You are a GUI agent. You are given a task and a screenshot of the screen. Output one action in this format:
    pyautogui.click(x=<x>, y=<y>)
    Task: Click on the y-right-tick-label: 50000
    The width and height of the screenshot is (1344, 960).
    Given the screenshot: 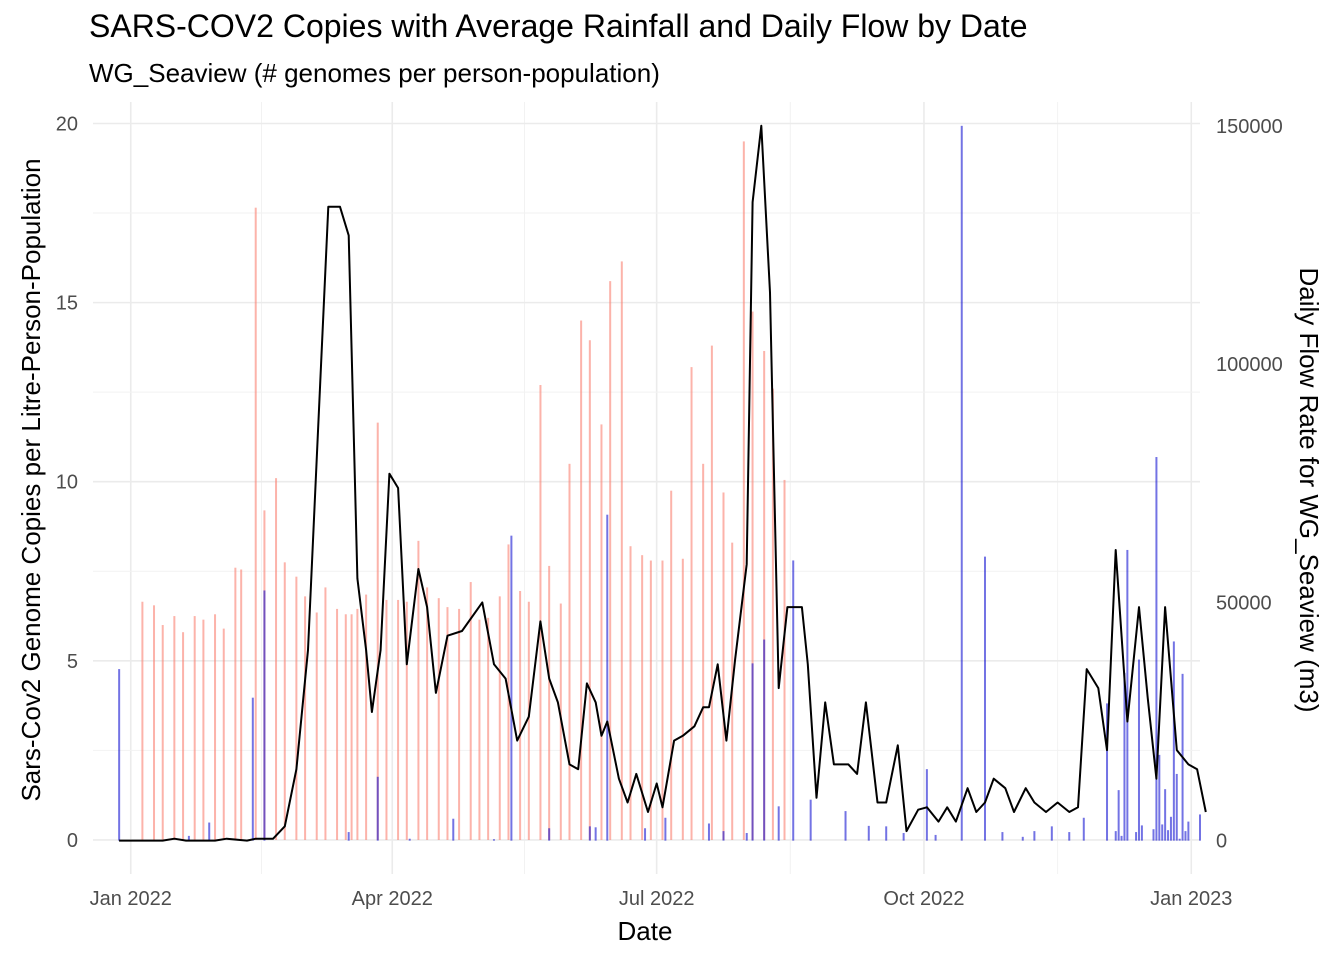 What is the action you would take?
    pyautogui.click(x=1244, y=603)
    